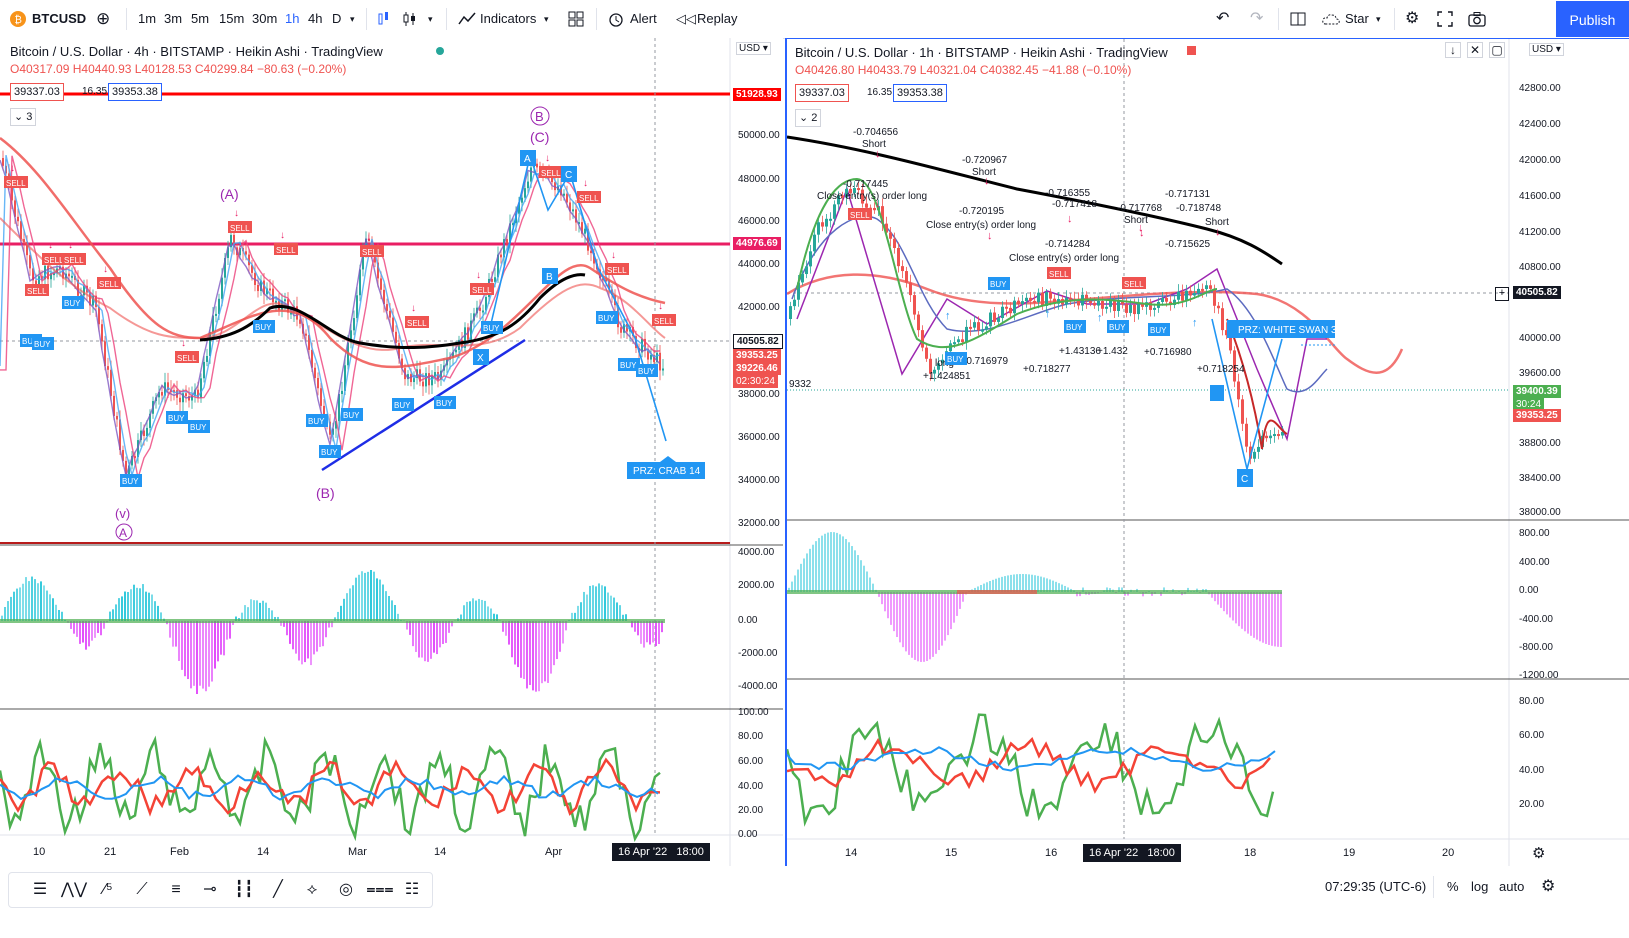 Image resolution: width=1629 pixels, height=938 pixels. I want to click on clock-timezone: 07:29:35 (UTC-6), so click(1376, 886).